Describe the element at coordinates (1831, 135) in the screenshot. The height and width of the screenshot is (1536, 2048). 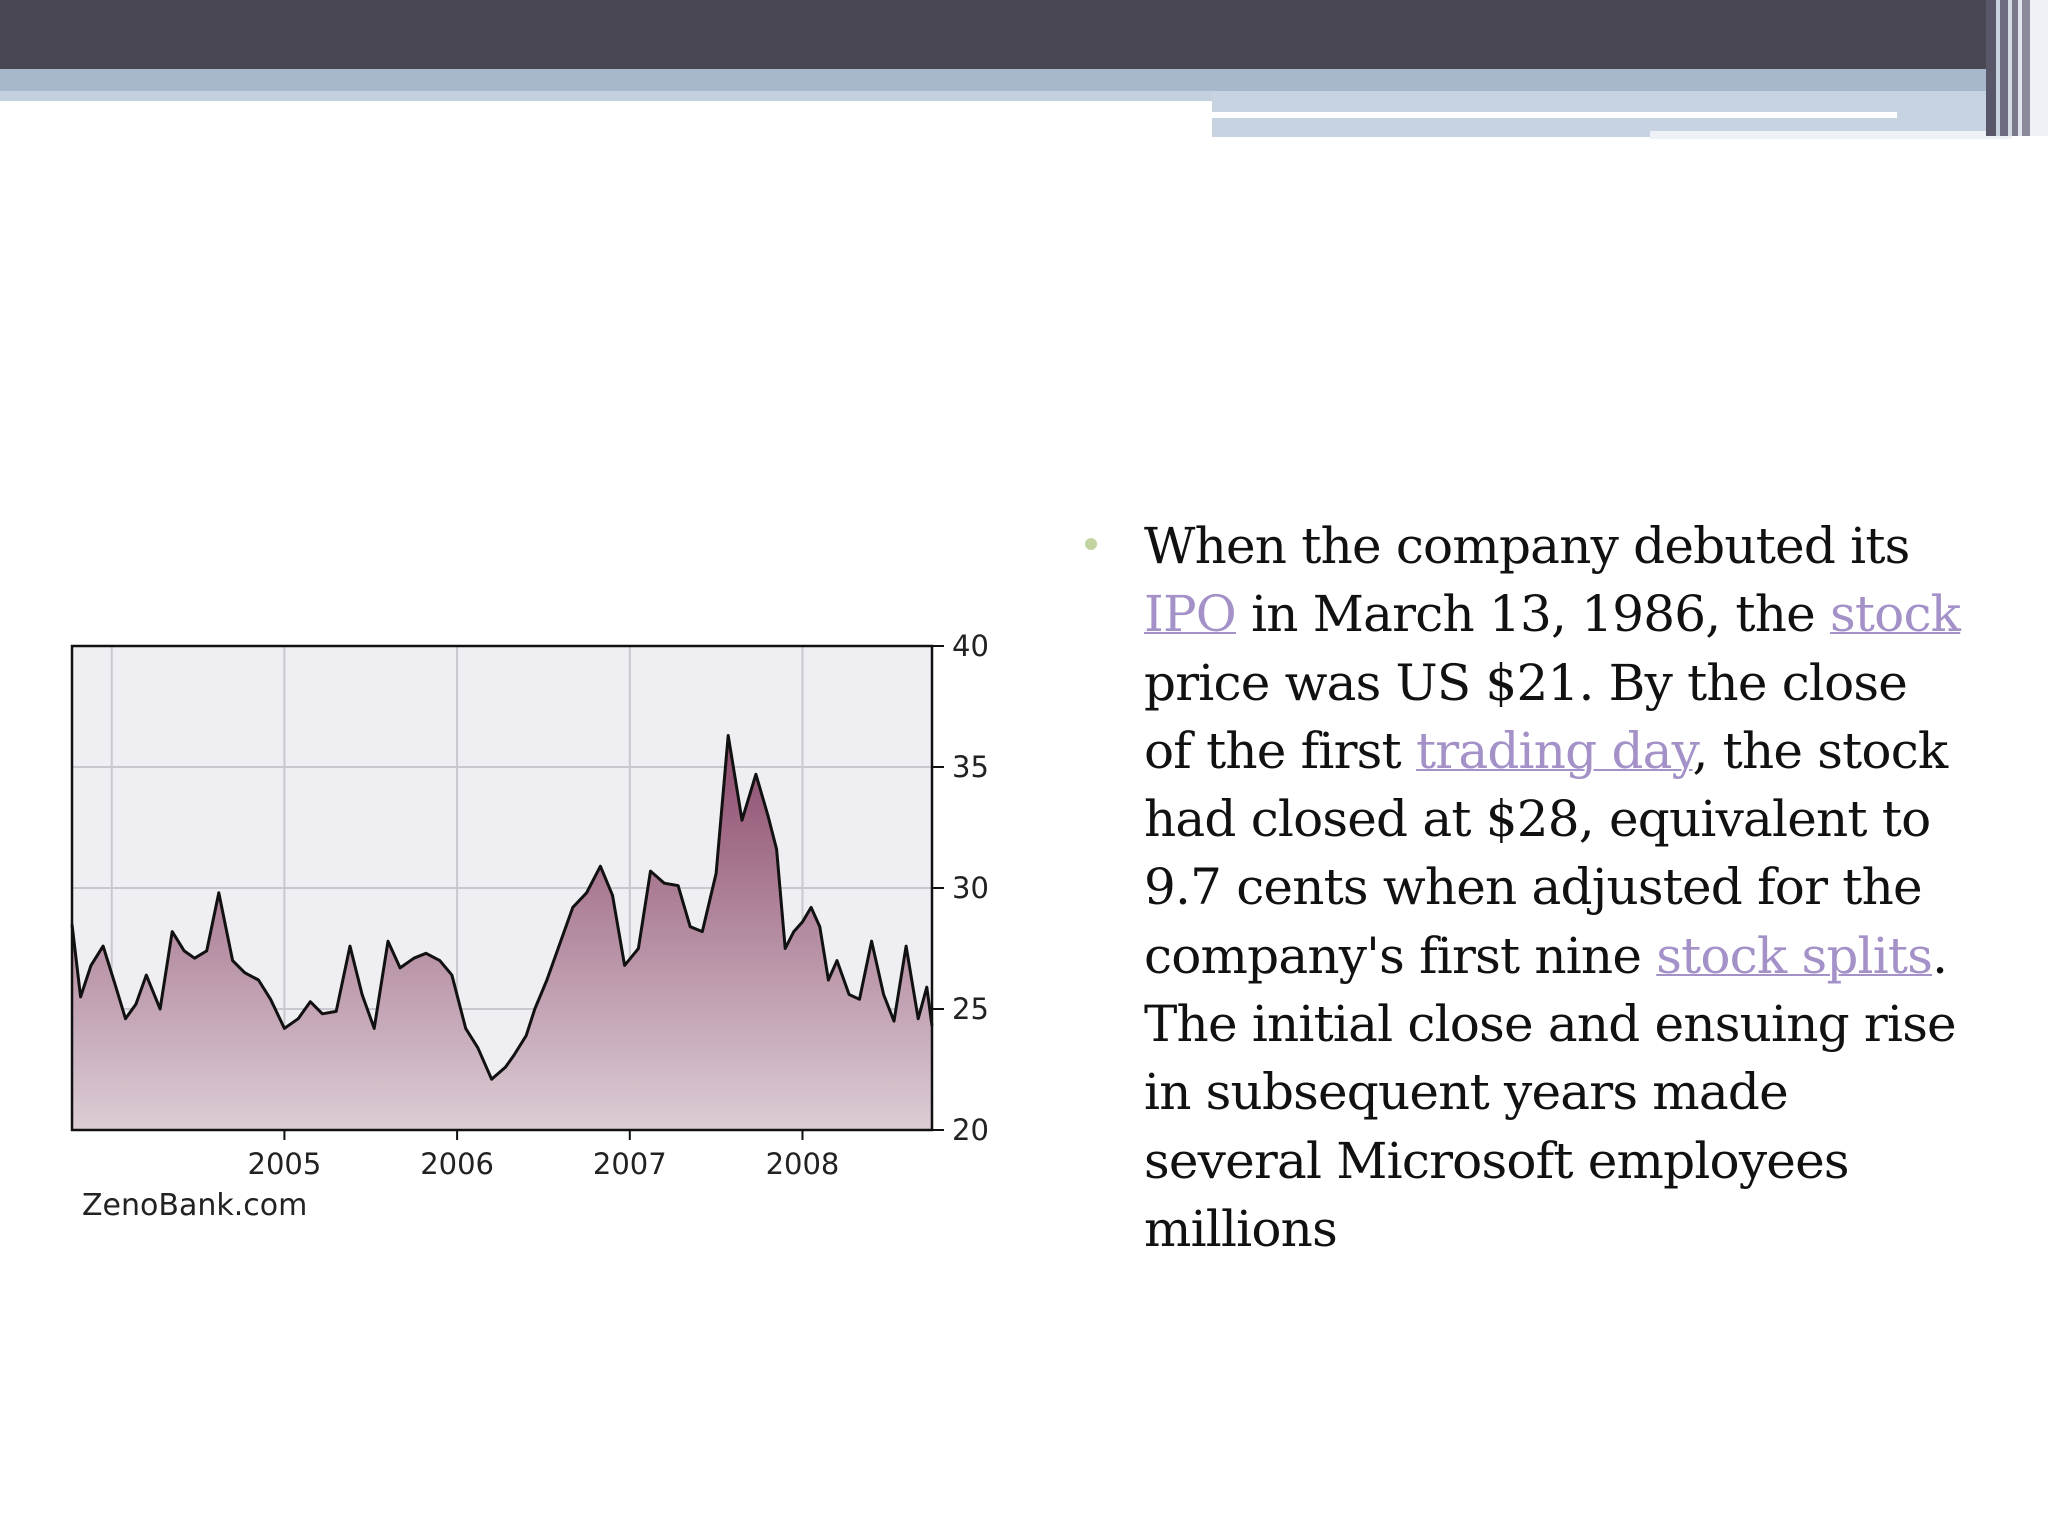
I see `header-accent-fade` at that location.